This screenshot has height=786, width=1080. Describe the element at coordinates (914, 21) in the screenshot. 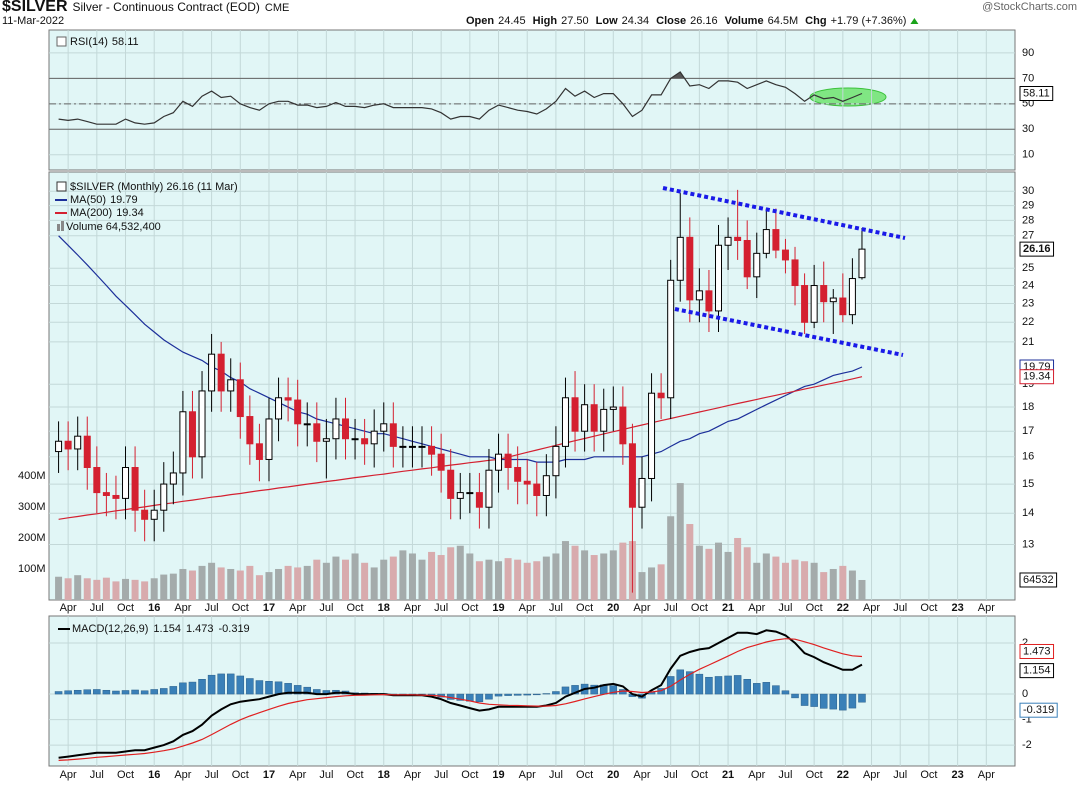

I see `change-arrow` at that location.